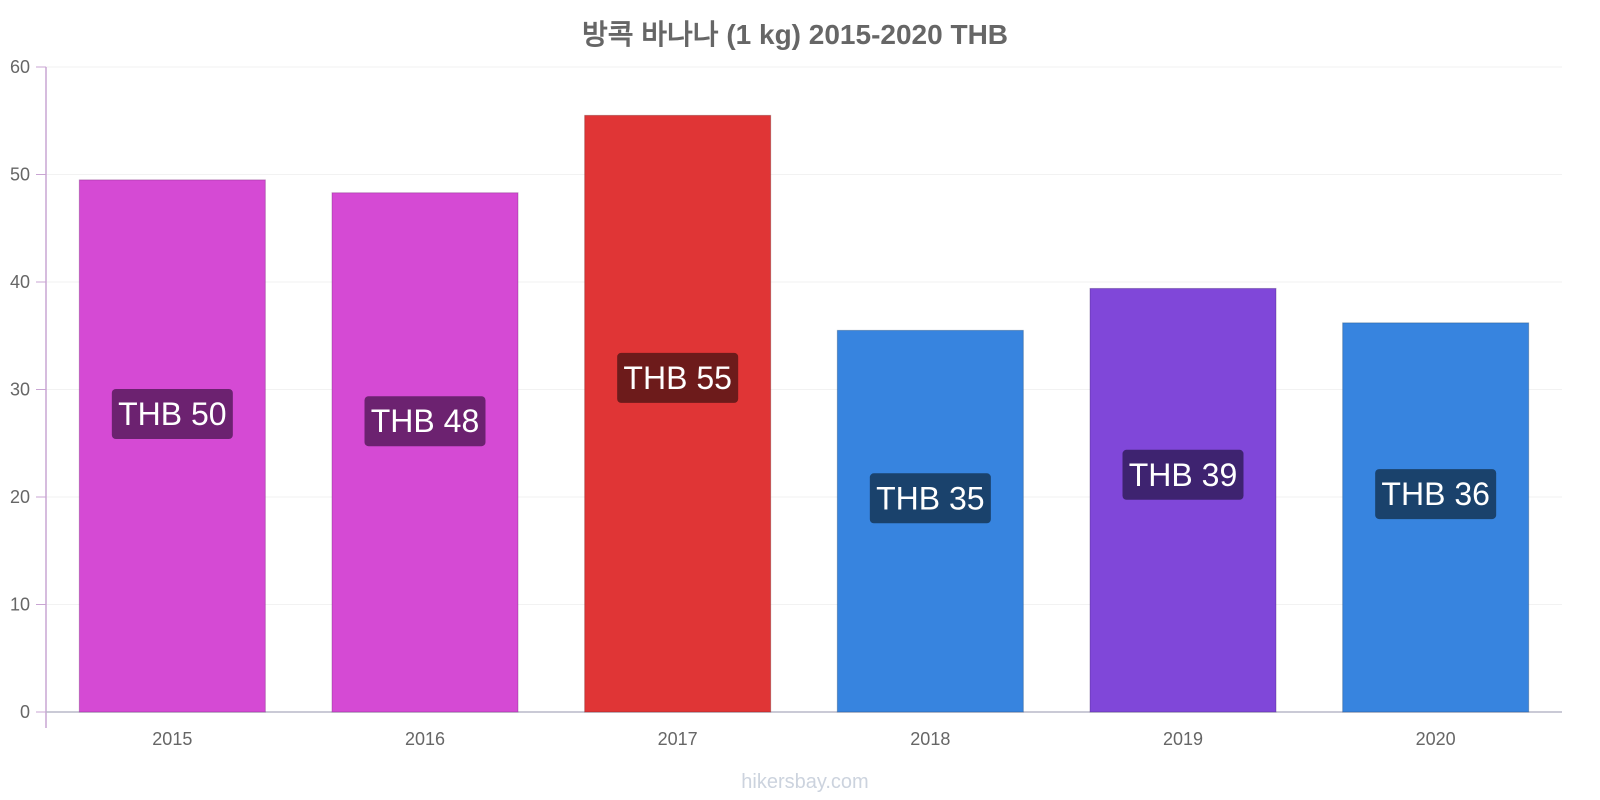 The width and height of the screenshot is (1600, 800). I want to click on x-tick-label: 2017, so click(678, 739).